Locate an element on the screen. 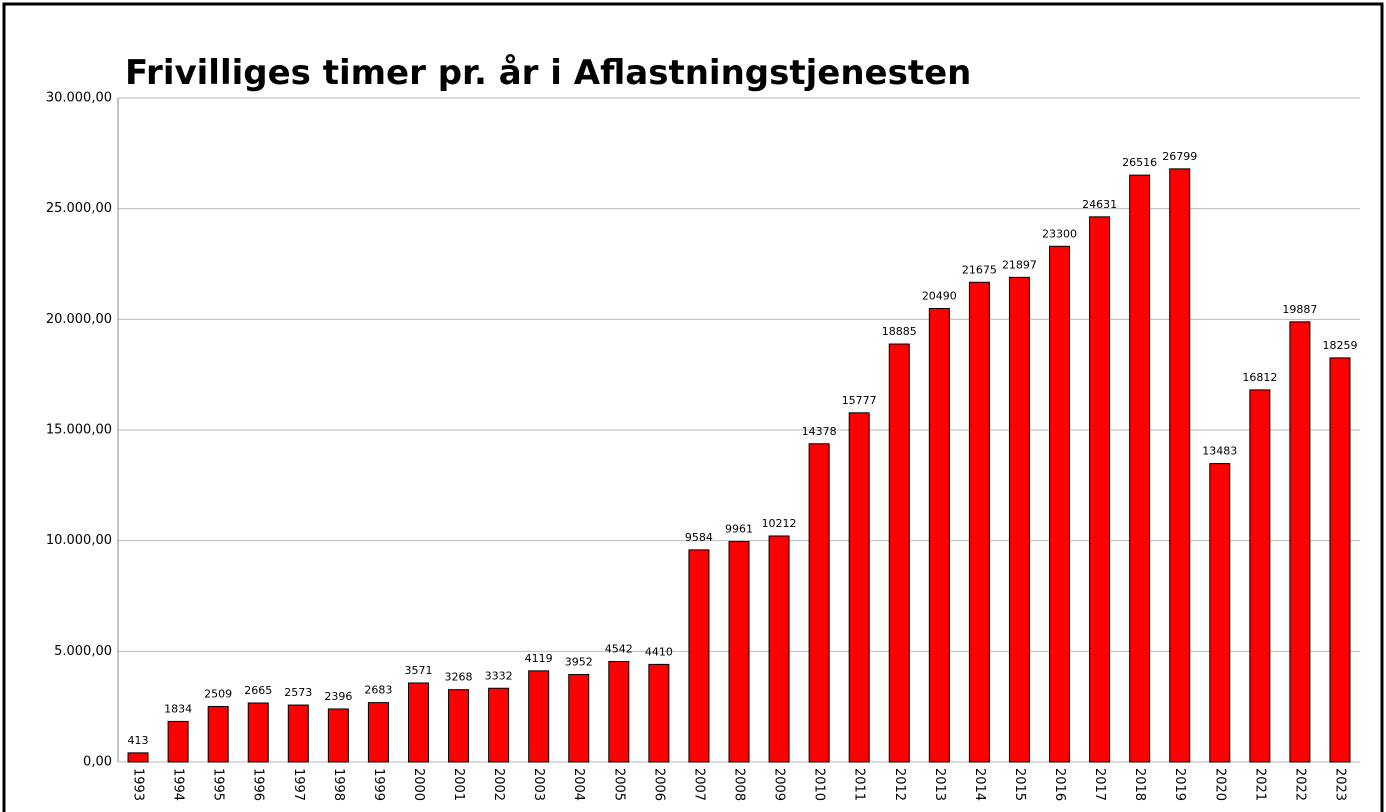 This screenshot has width=1386, height=812. value-label: 2573 is located at coordinates (298, 692).